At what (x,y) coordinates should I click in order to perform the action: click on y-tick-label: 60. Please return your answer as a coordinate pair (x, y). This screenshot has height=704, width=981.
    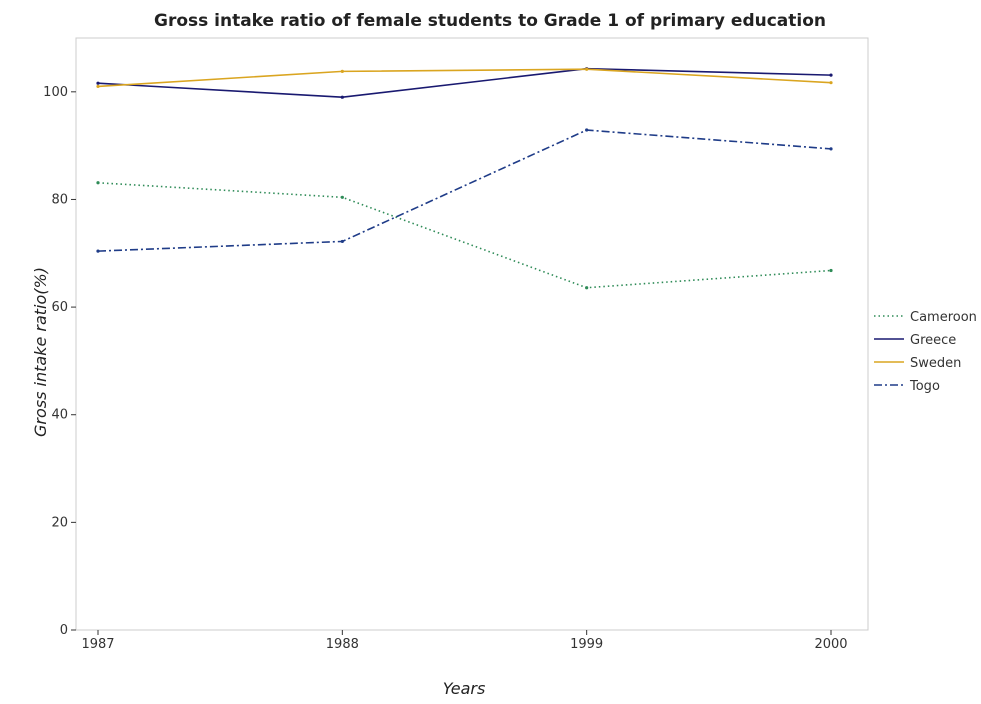
    Looking at the image, I should click on (59, 307).